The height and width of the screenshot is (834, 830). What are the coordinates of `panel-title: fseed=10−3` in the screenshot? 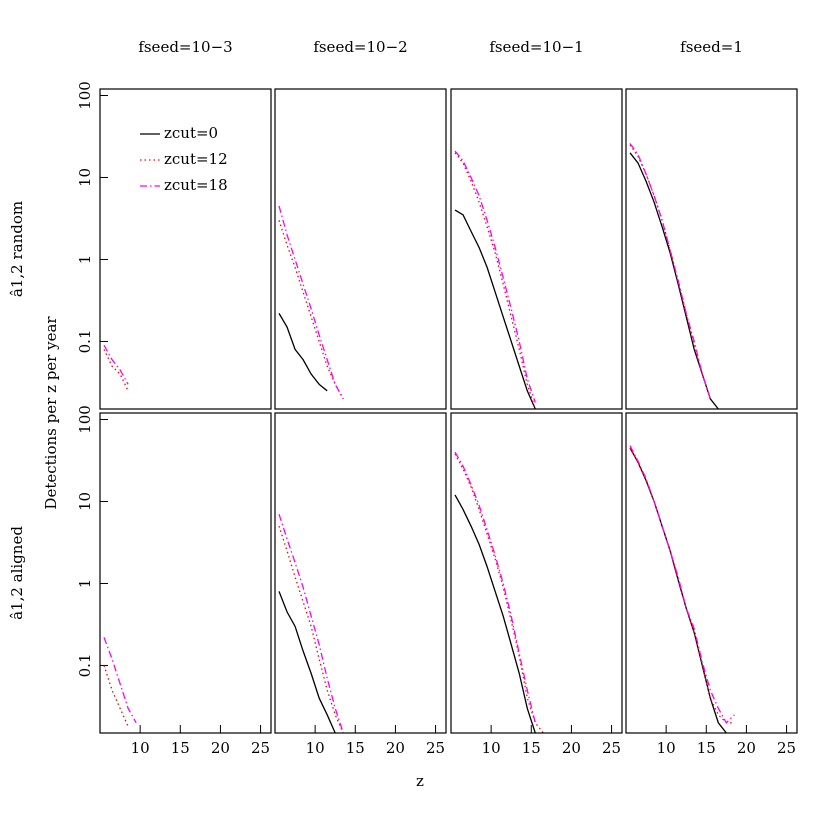 It's located at (185, 47).